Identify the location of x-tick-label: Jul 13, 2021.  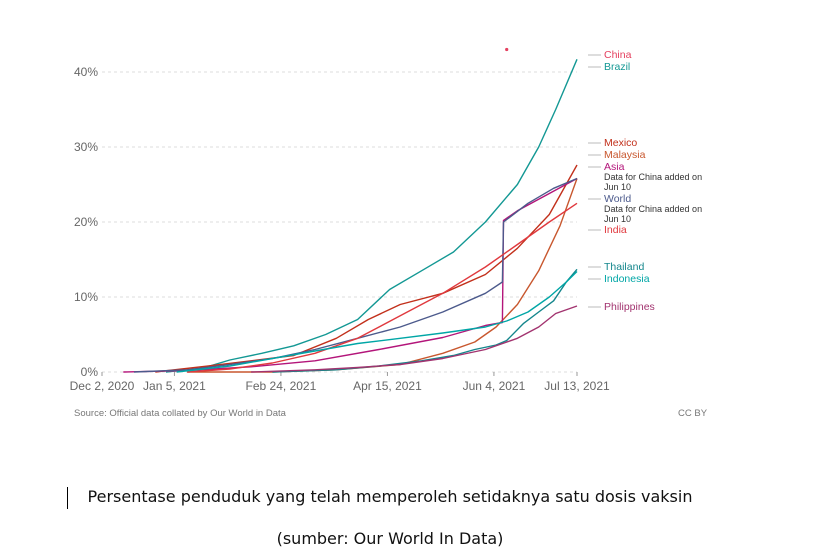
(577, 386).